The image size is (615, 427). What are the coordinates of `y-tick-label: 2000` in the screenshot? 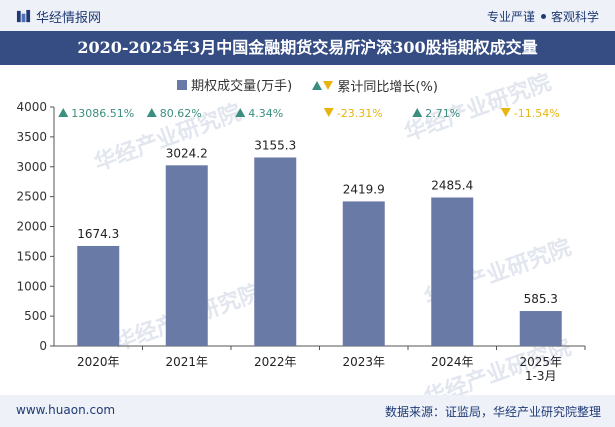 It's located at (31, 227).